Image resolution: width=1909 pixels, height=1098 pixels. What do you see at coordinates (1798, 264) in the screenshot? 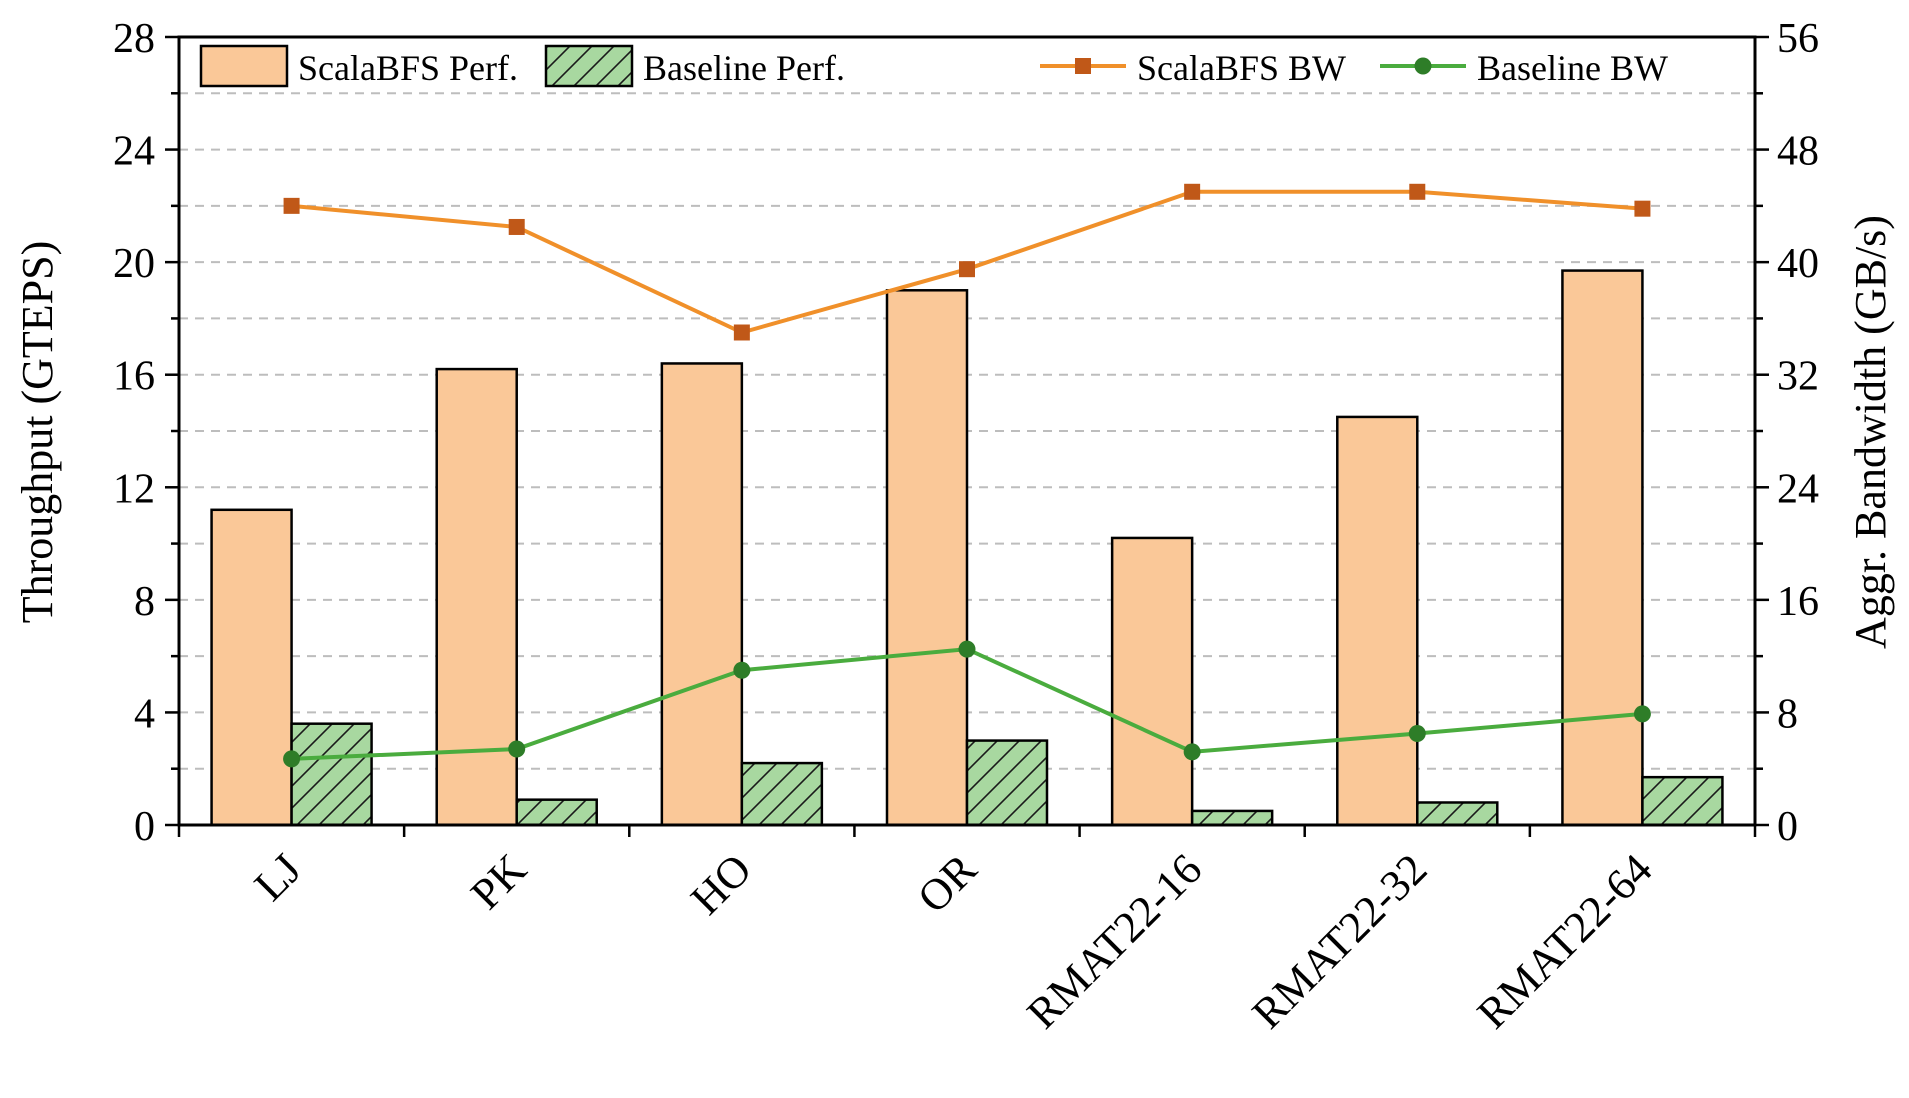
I see `y2-tick-label: 40` at bounding box center [1798, 264].